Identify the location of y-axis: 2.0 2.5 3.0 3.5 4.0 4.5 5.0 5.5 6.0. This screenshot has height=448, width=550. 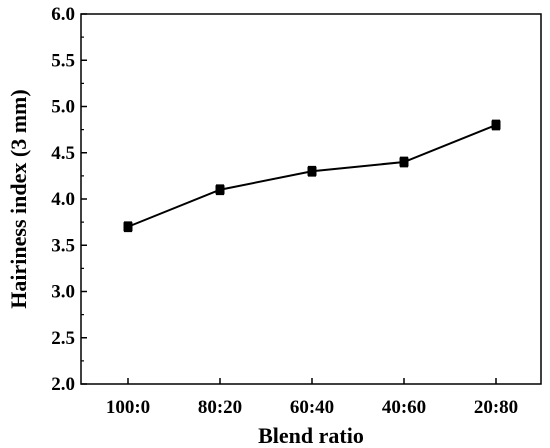
(69, 199).